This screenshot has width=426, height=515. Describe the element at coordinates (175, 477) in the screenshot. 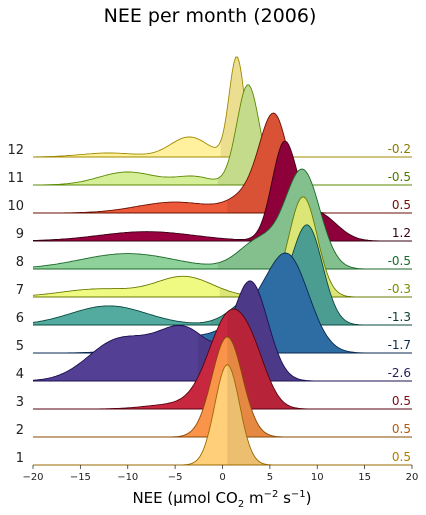

I see `x-tick-label: −5` at that location.